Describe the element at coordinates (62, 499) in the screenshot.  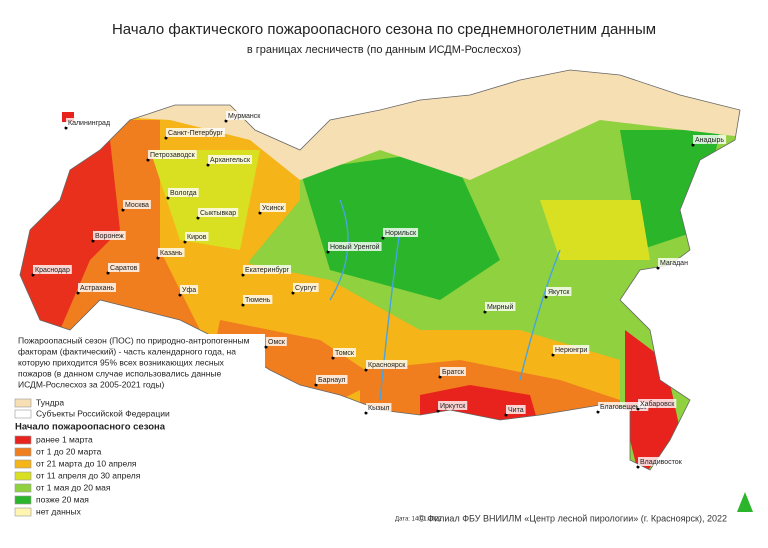
I see `legend-label: позже 20 мая` at that location.